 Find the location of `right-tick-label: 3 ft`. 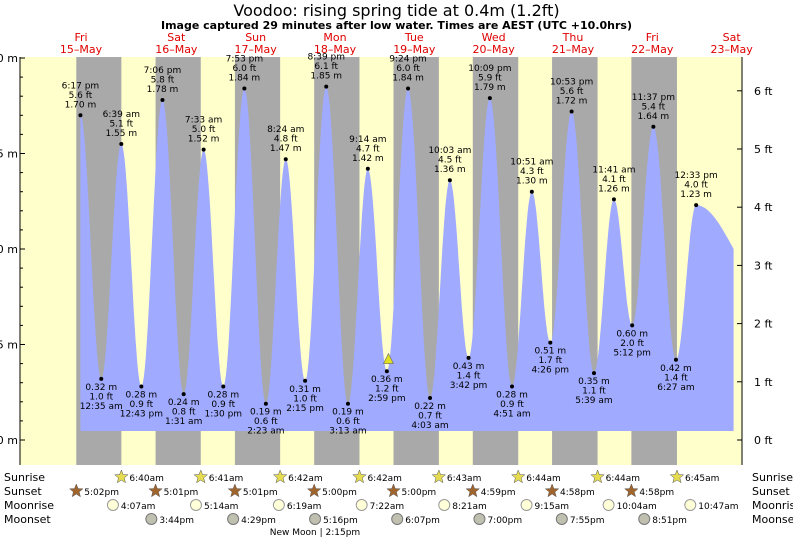

right-tick-label: 3 ft is located at coordinates (763, 265).